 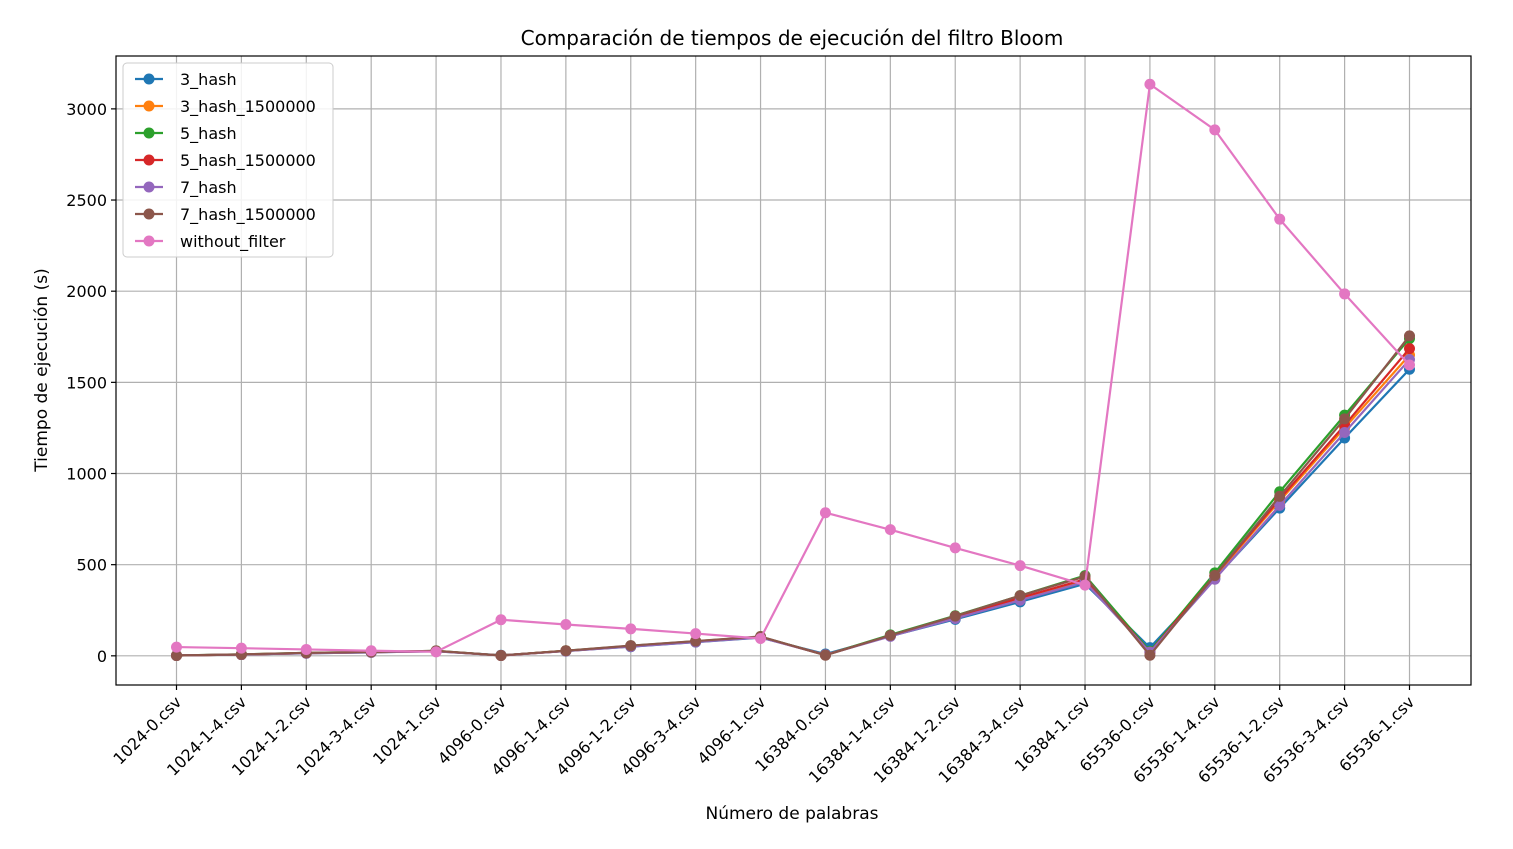 What do you see at coordinates (248, 107) in the screenshot?
I see `legend-label: 3_hash_1500000` at bounding box center [248, 107].